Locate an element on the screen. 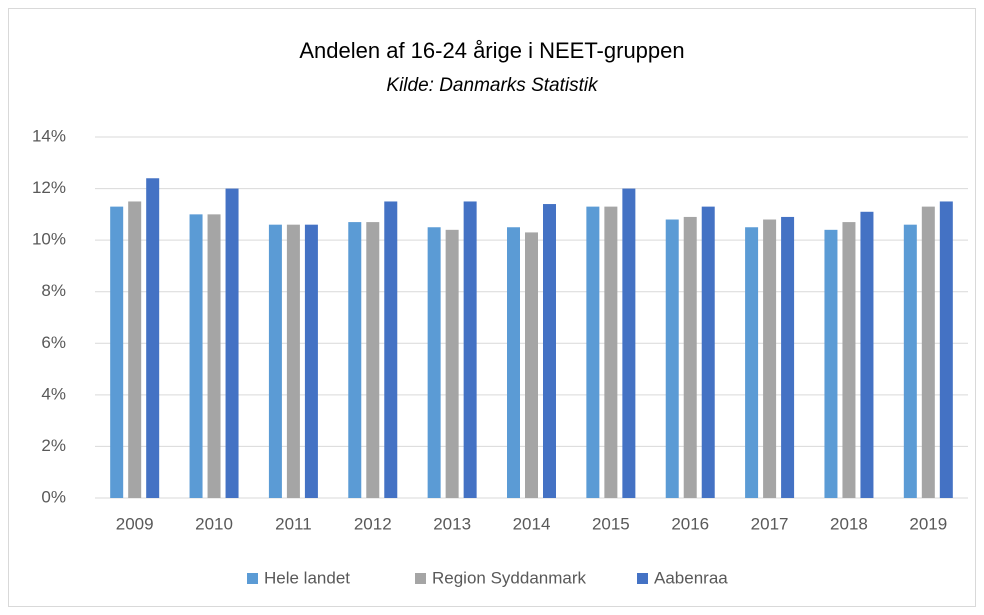  y-tick-label: 4% is located at coordinates (53, 393).